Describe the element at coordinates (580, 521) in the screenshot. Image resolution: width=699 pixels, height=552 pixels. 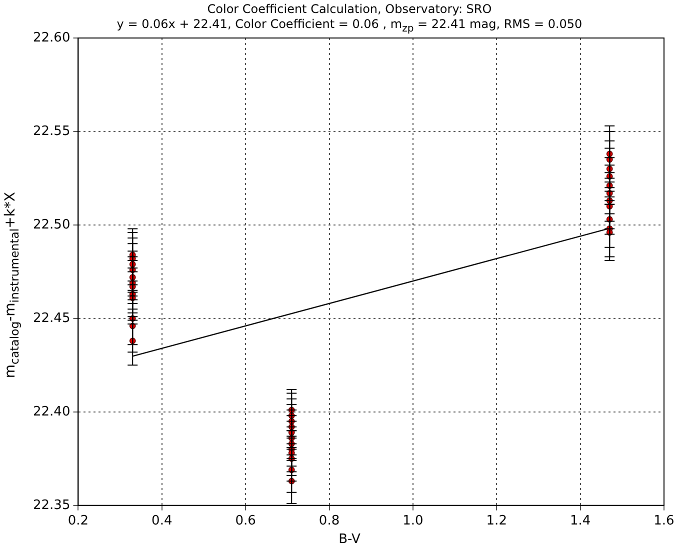
I see `x-tick-label: 1.4` at that location.